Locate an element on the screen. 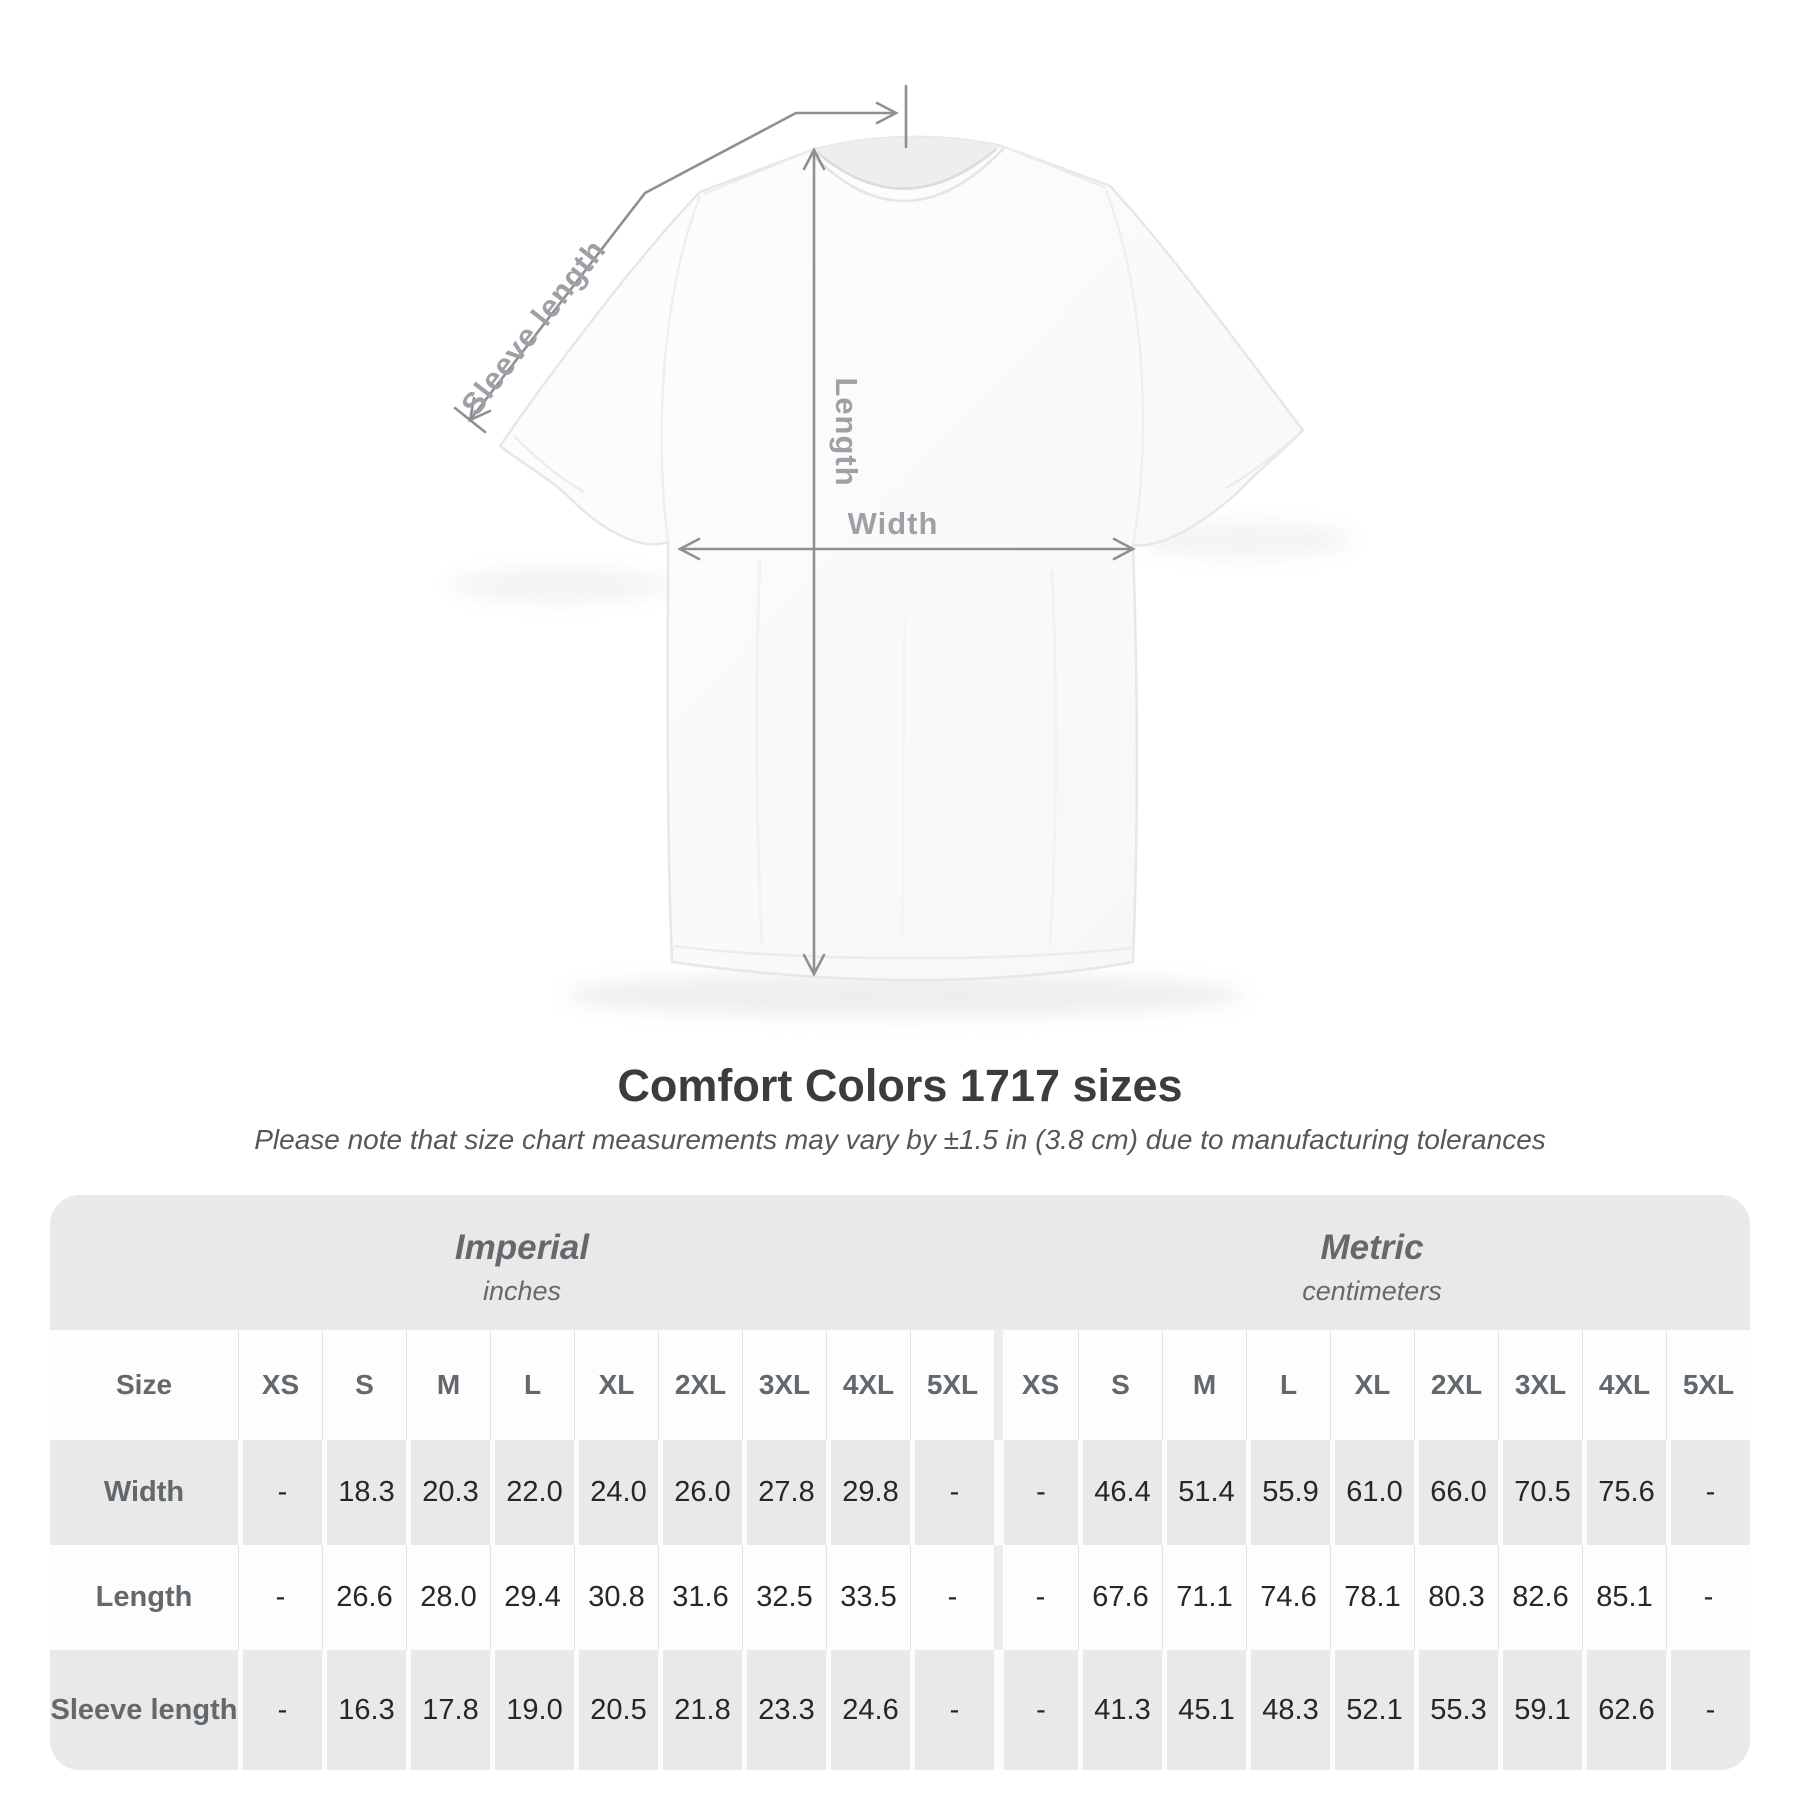 Image resolution: width=1800 pixels, height=1800 pixels. size-header-imperial-cell: L is located at coordinates (532, 1385).